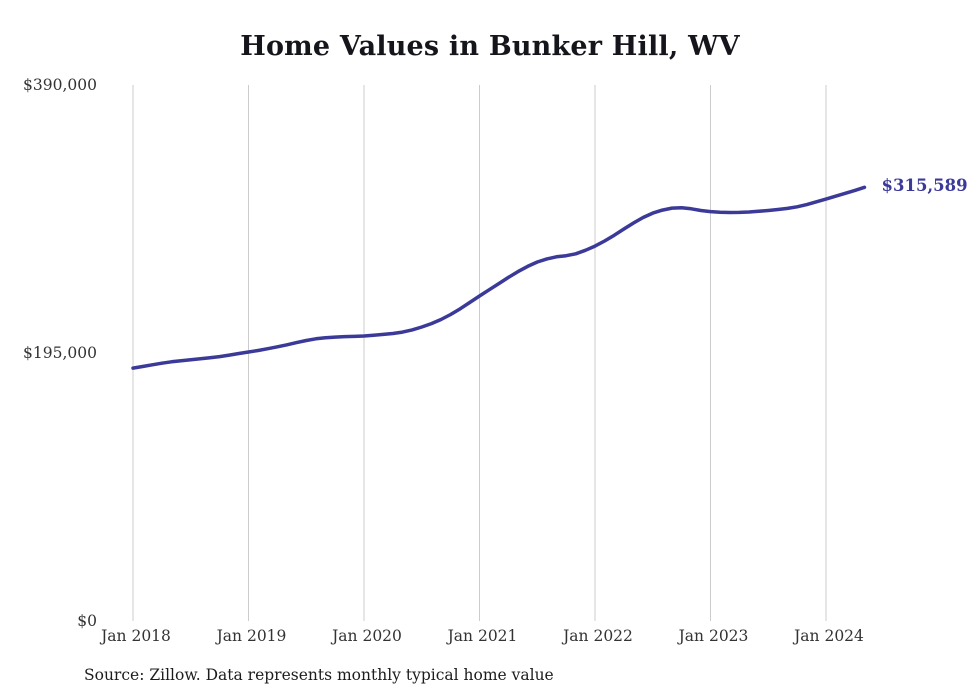  Describe the element at coordinates (60, 85) in the screenshot. I see `y-tick-label: $390,000` at that location.